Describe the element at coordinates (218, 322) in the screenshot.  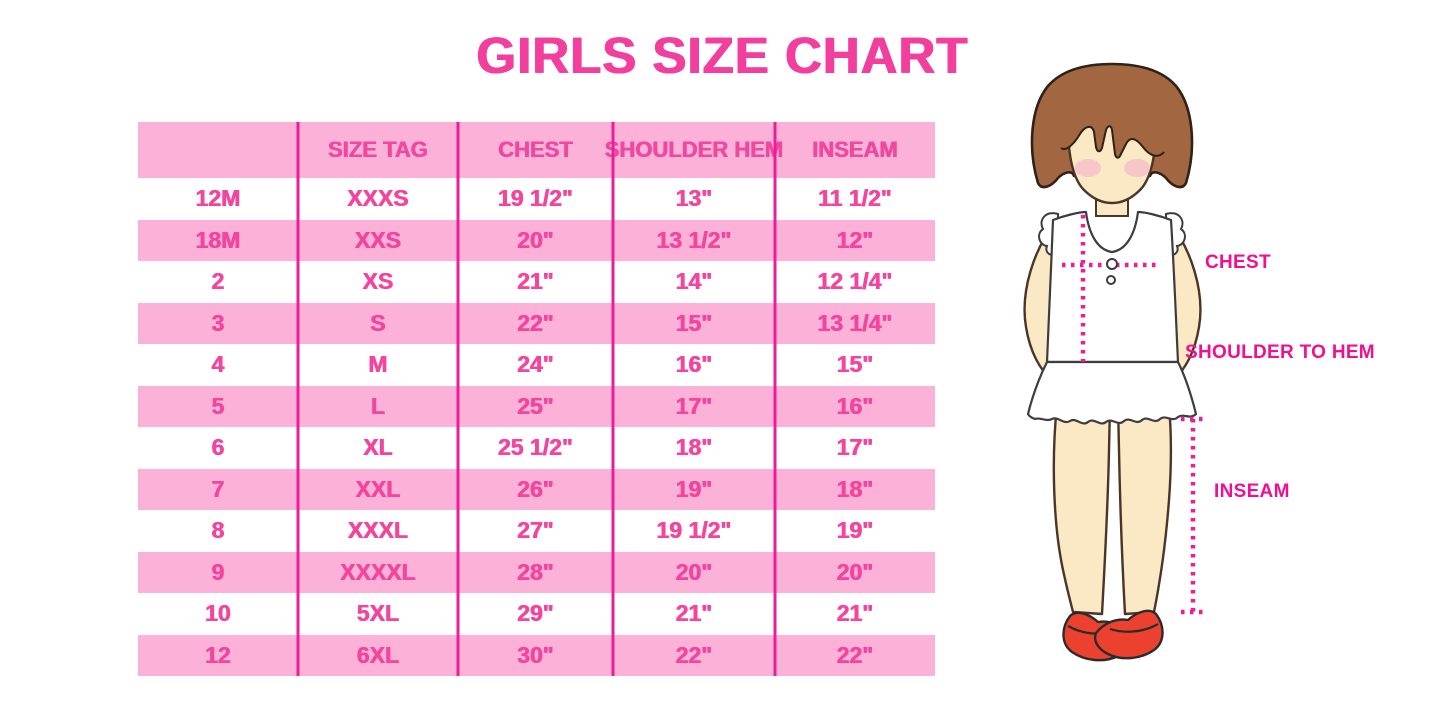
I see `cell-size: 3` at that location.